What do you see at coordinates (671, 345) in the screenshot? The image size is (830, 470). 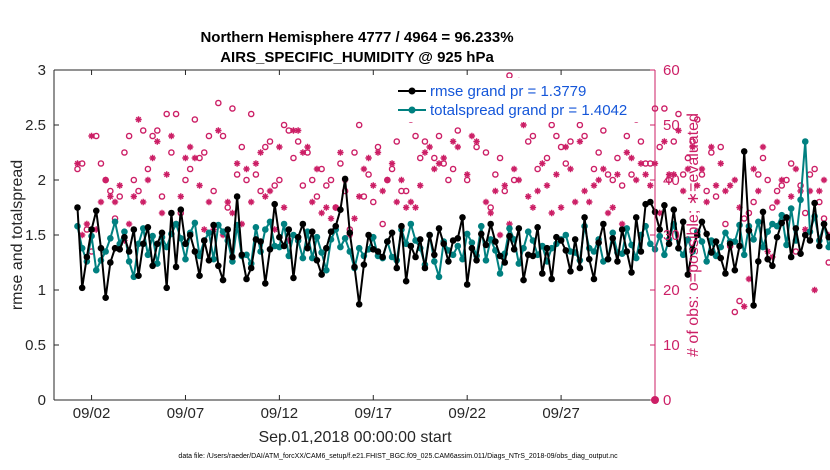 I see `y-tick-label-right: 10` at bounding box center [671, 345].